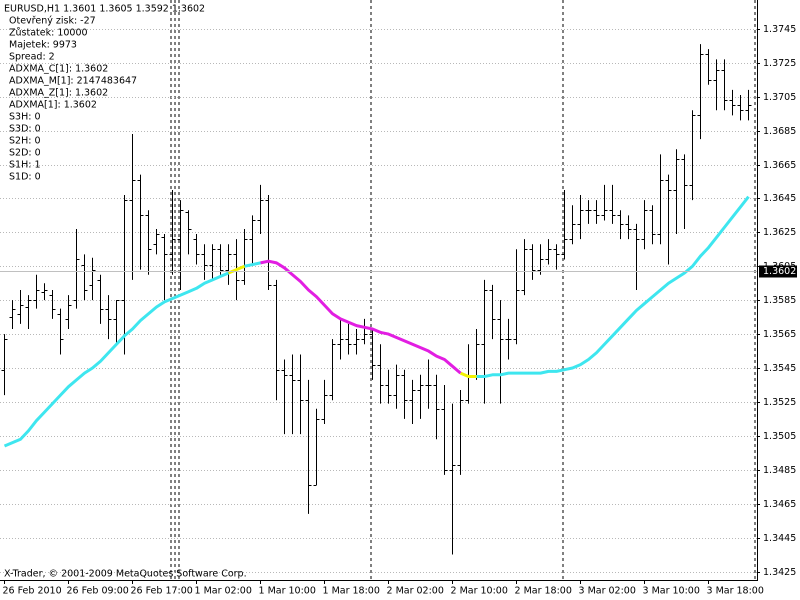  What do you see at coordinates (73, 81) in the screenshot?
I see `info-line: ADXMA_M[1]: 2147483647` at bounding box center [73, 81].